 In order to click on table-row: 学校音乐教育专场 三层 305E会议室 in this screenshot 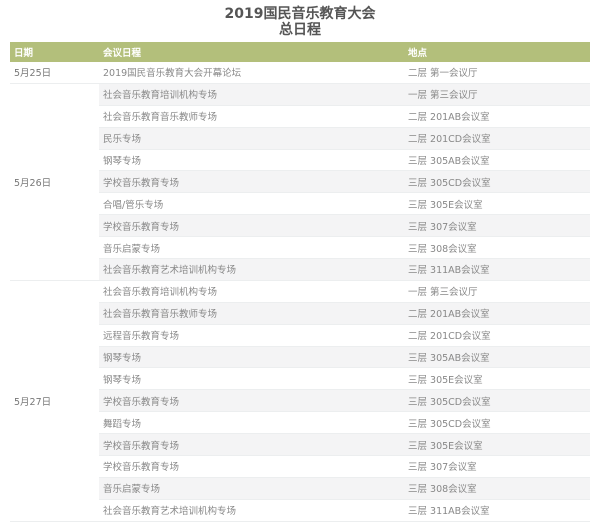, I will do `click(300, 445)`.